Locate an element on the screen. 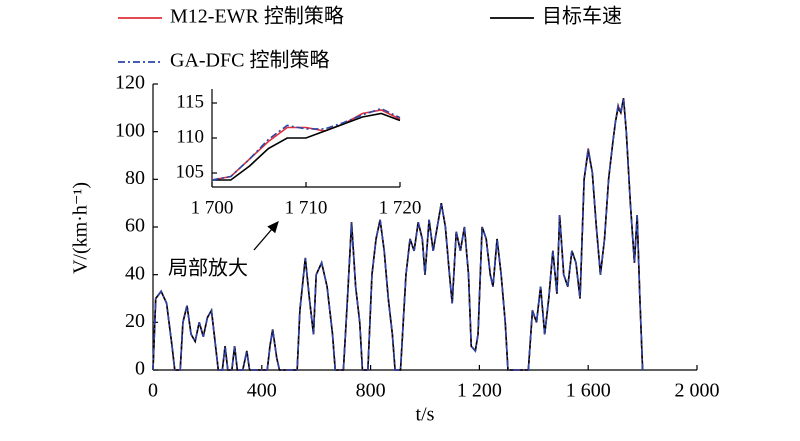  x-tick-label: 800 is located at coordinates (371, 391).